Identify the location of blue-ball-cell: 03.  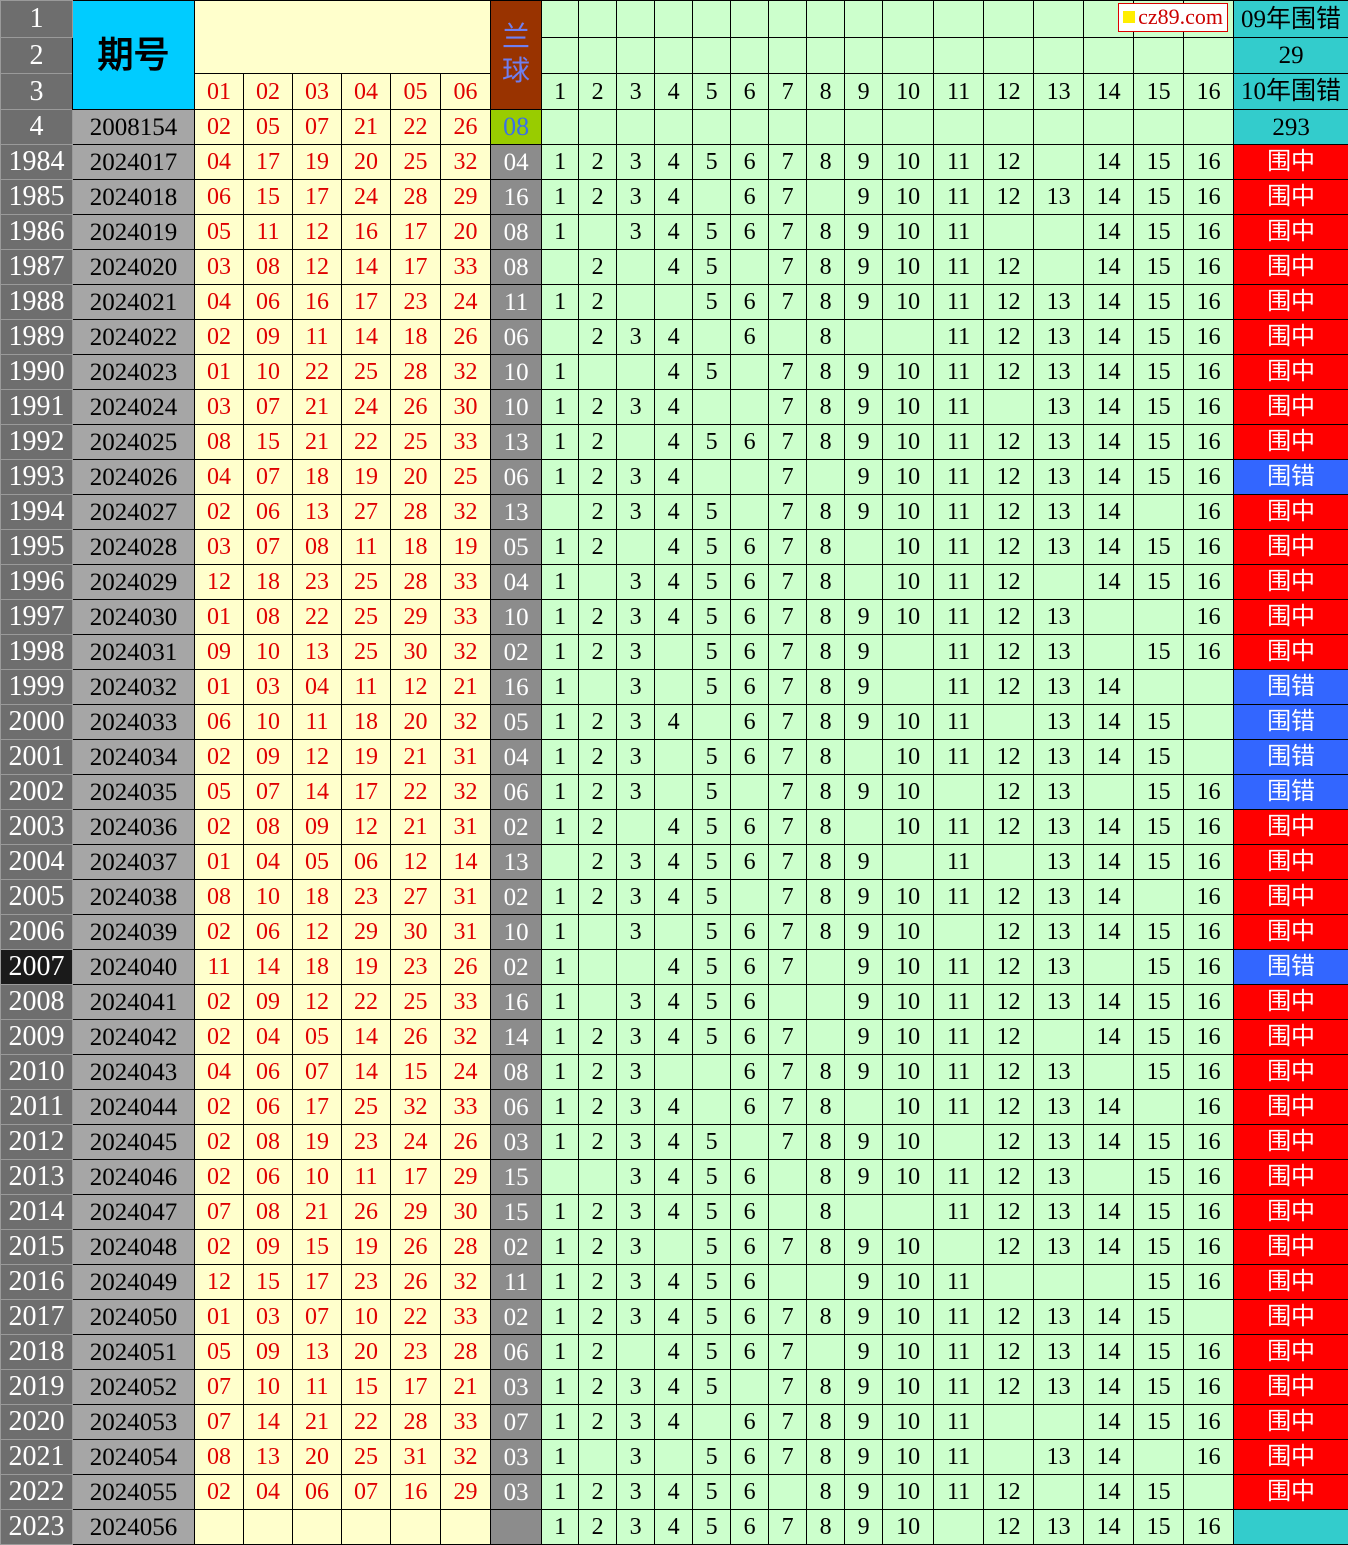
(516, 1142).